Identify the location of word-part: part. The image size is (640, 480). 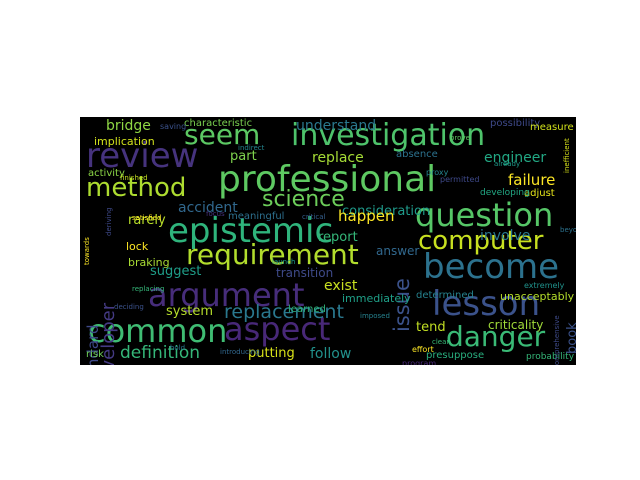
(243, 156).